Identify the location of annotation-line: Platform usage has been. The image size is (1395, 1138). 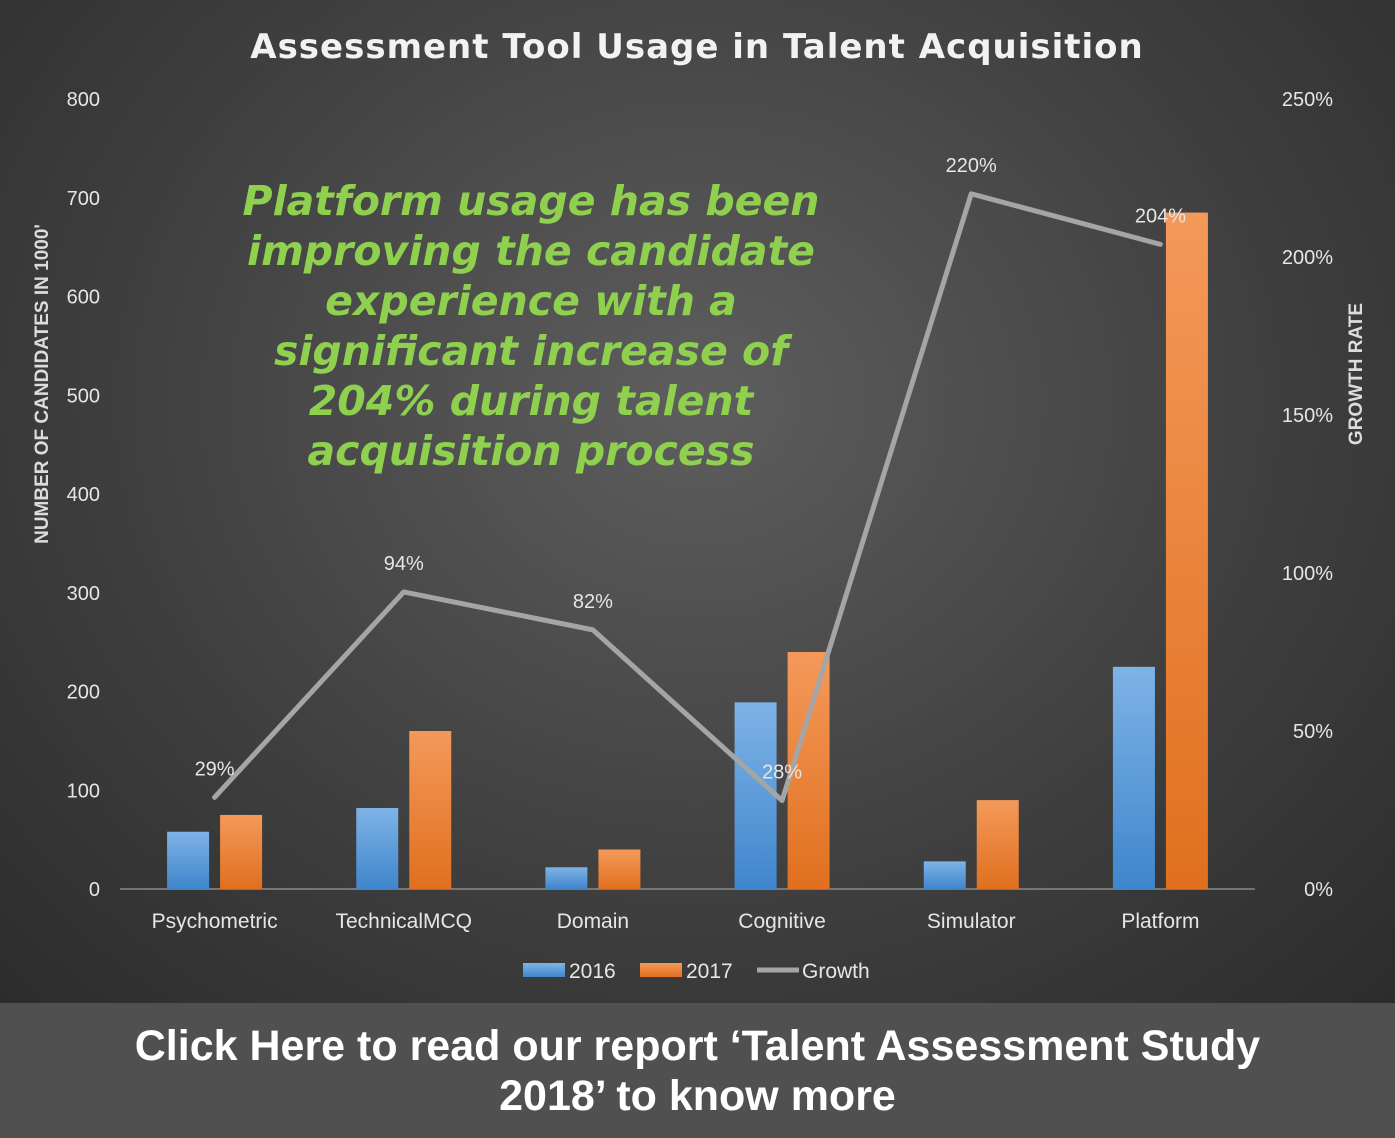
(531, 201).